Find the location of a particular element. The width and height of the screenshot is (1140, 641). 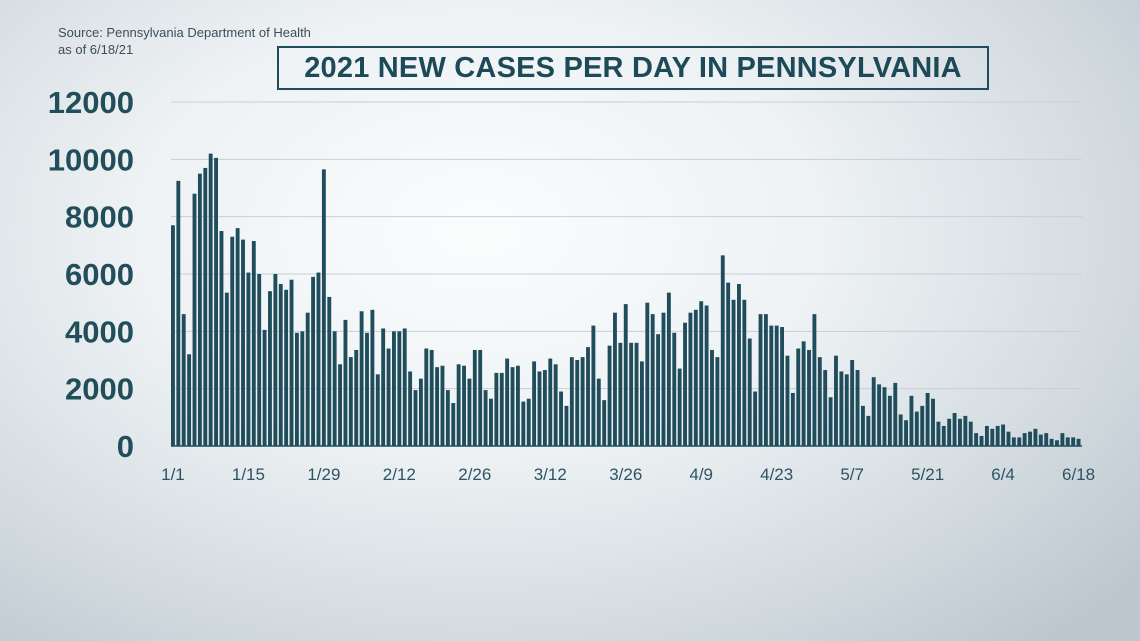

x-tick-label: 6/4 is located at coordinates (1003, 474).